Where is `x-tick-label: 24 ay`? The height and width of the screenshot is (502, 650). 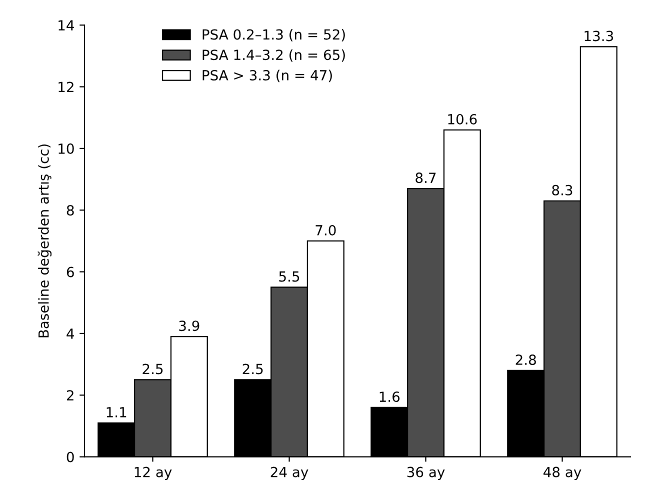 x-tick-label: 24 ay is located at coordinates (289, 473).